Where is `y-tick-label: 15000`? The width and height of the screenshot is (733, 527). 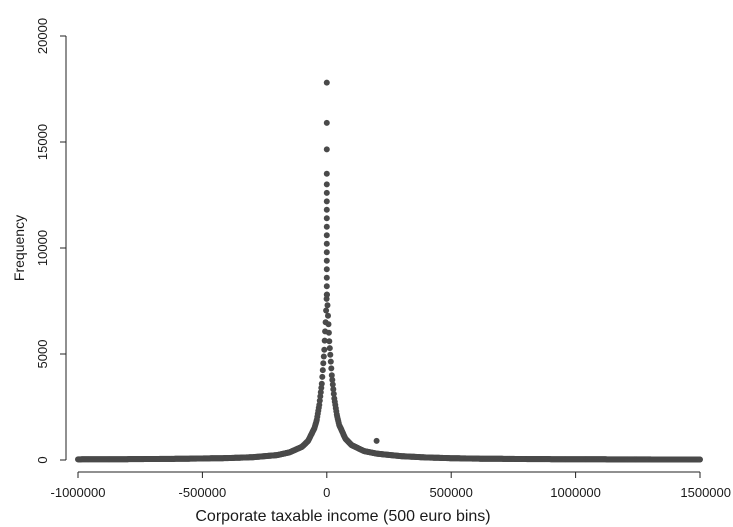
y-tick-label: 15000 is located at coordinates (42, 142).